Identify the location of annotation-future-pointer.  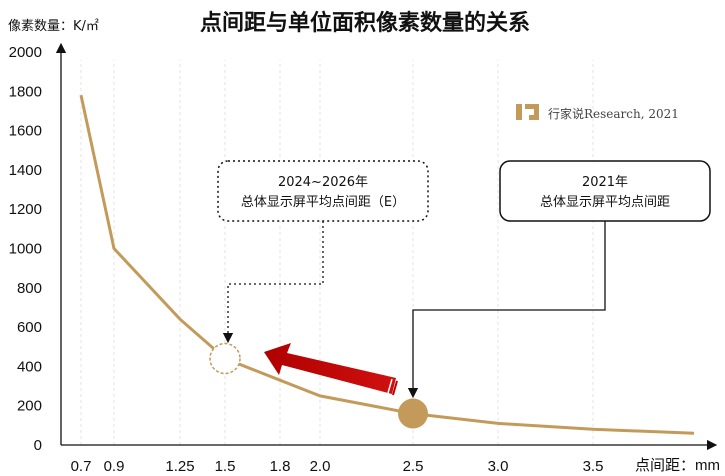
(273, 282).